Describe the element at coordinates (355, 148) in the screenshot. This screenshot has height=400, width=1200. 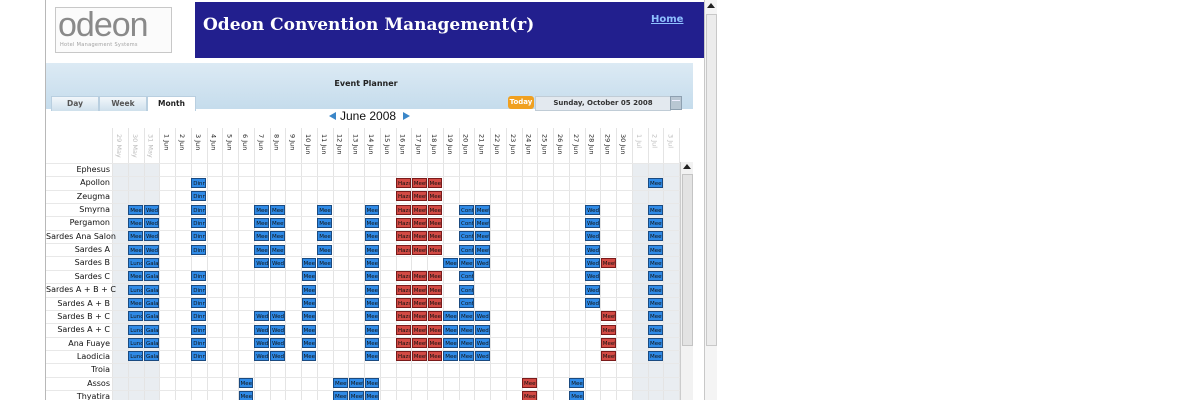
I see `day-column-header: 13 Jun` at that location.